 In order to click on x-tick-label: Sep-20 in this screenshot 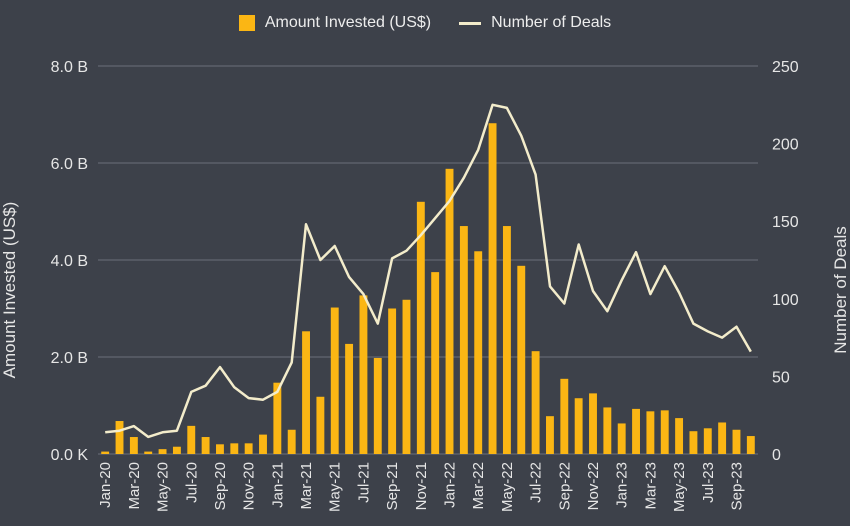, I will do `click(220, 486)`.